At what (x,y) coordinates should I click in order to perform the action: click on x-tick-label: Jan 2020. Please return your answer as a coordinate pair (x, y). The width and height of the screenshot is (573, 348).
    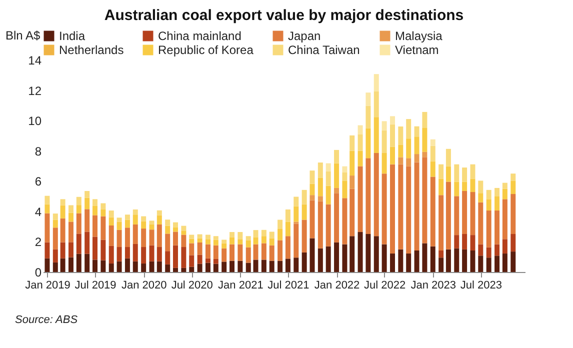
    Looking at the image, I should click on (144, 286).